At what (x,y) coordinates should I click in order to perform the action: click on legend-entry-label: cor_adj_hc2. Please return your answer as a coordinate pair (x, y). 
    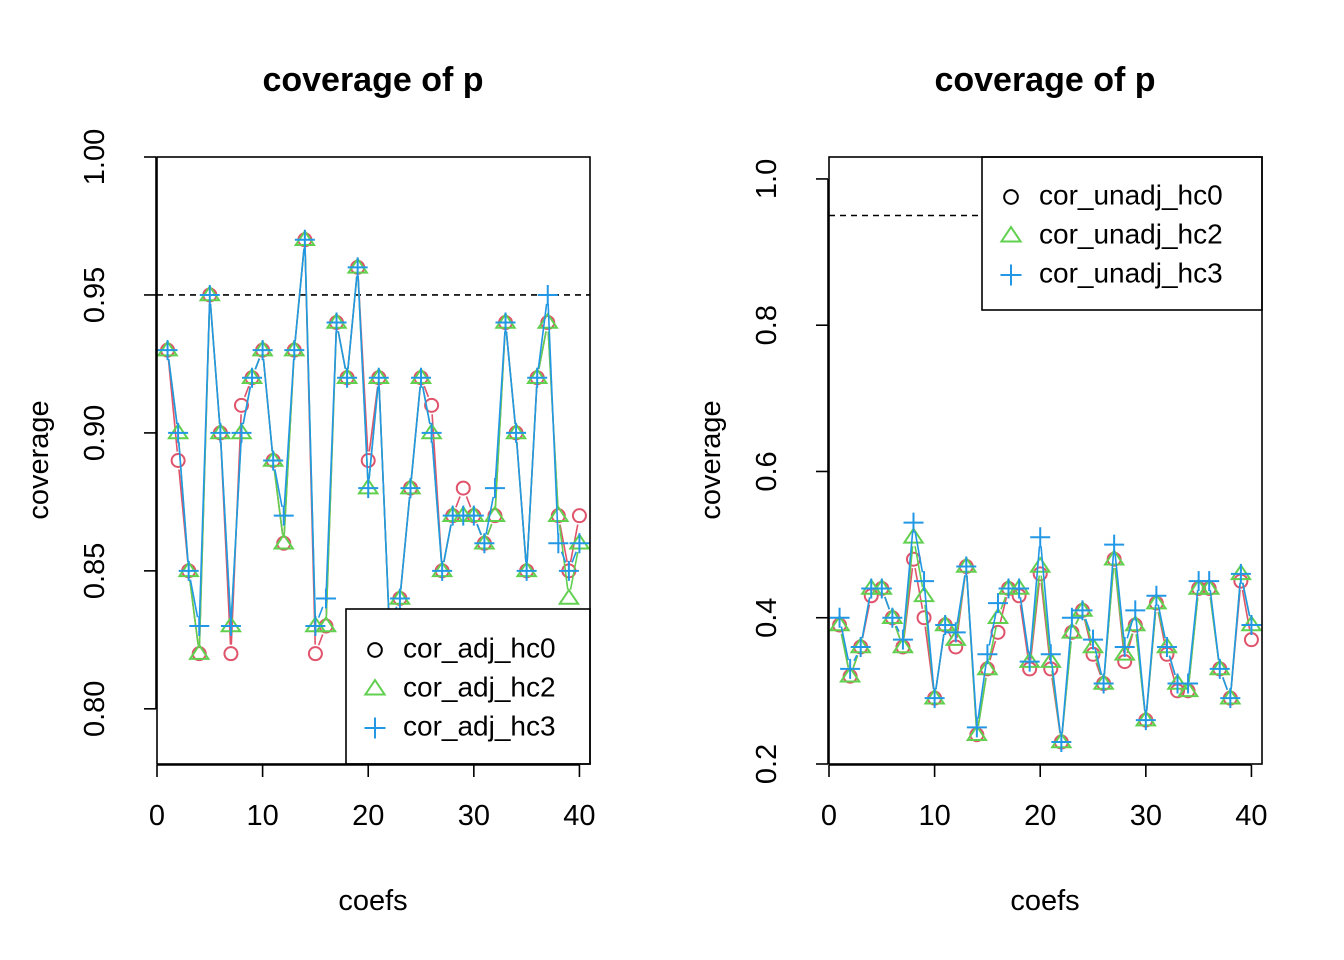
    Looking at the image, I should click on (479, 686).